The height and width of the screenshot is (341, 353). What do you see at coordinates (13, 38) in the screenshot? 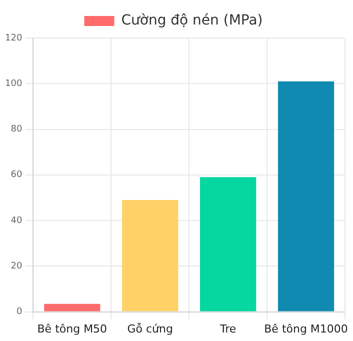
I see `y-tick-label: 120` at bounding box center [13, 38].